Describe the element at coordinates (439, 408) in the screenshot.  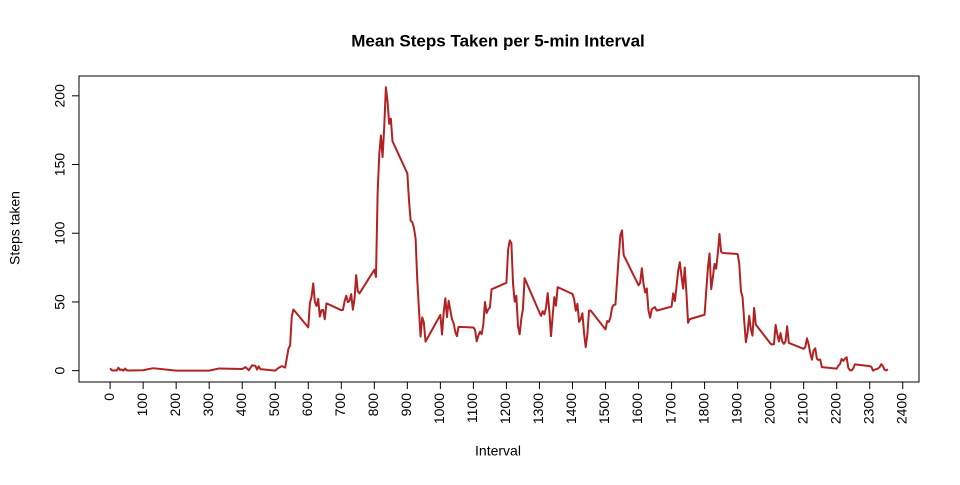
I see `x-tick-label: 1000` at that location.